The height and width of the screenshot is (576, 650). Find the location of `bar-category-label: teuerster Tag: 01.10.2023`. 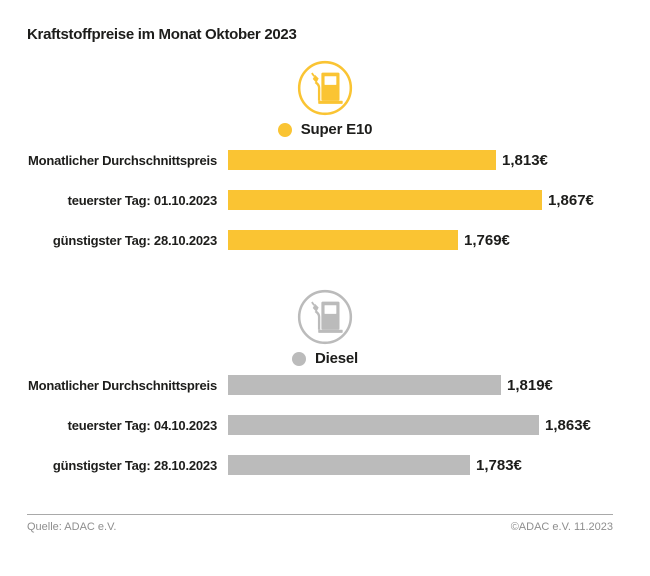

bar-category-label: teuerster Tag: 01.10.2023 is located at coordinates (109, 200).